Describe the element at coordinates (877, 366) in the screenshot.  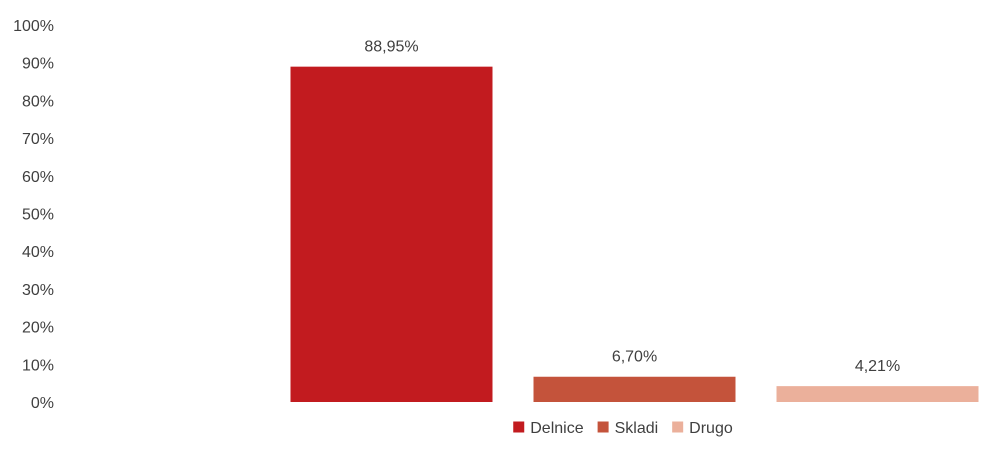
I see `data-label-drugo: 4,21%` at that location.